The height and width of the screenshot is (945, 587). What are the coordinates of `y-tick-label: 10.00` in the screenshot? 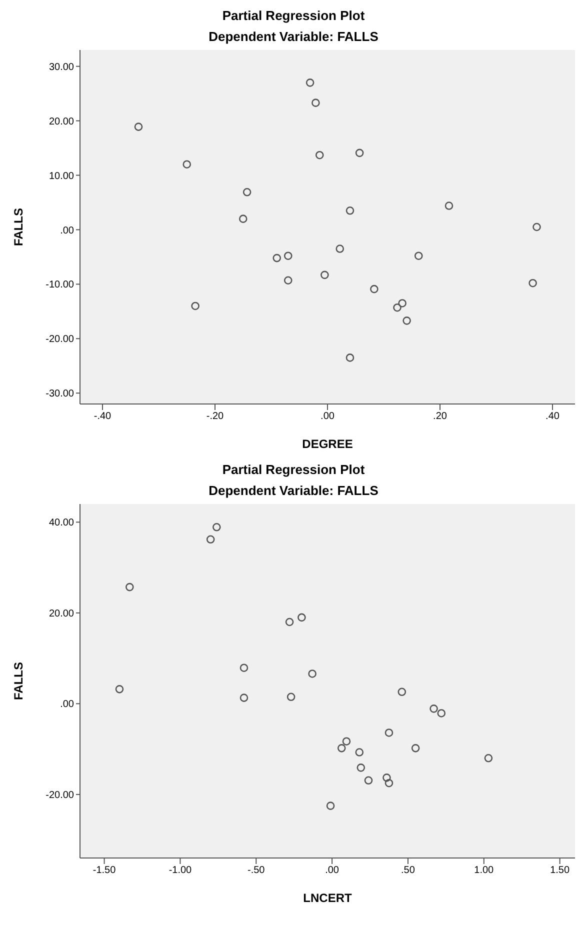 It's located at (61, 176).